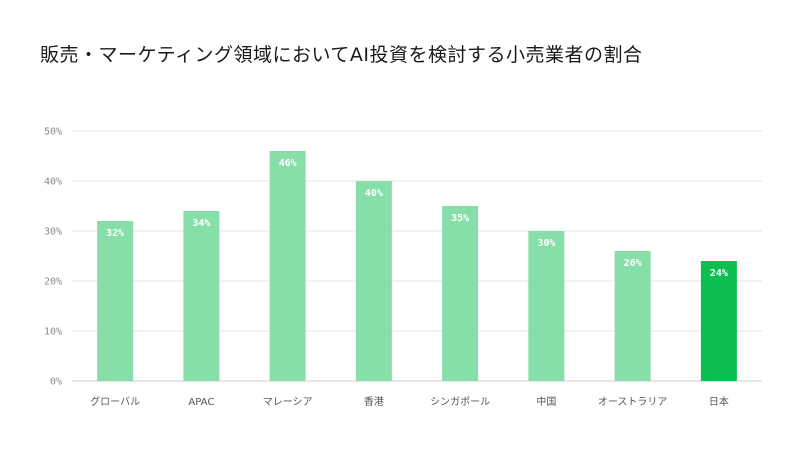  What do you see at coordinates (341, 55) in the screenshot?
I see `chart-title: 販売・マーケティング領域においてAI投資を検討する小売業者の割合` at bounding box center [341, 55].